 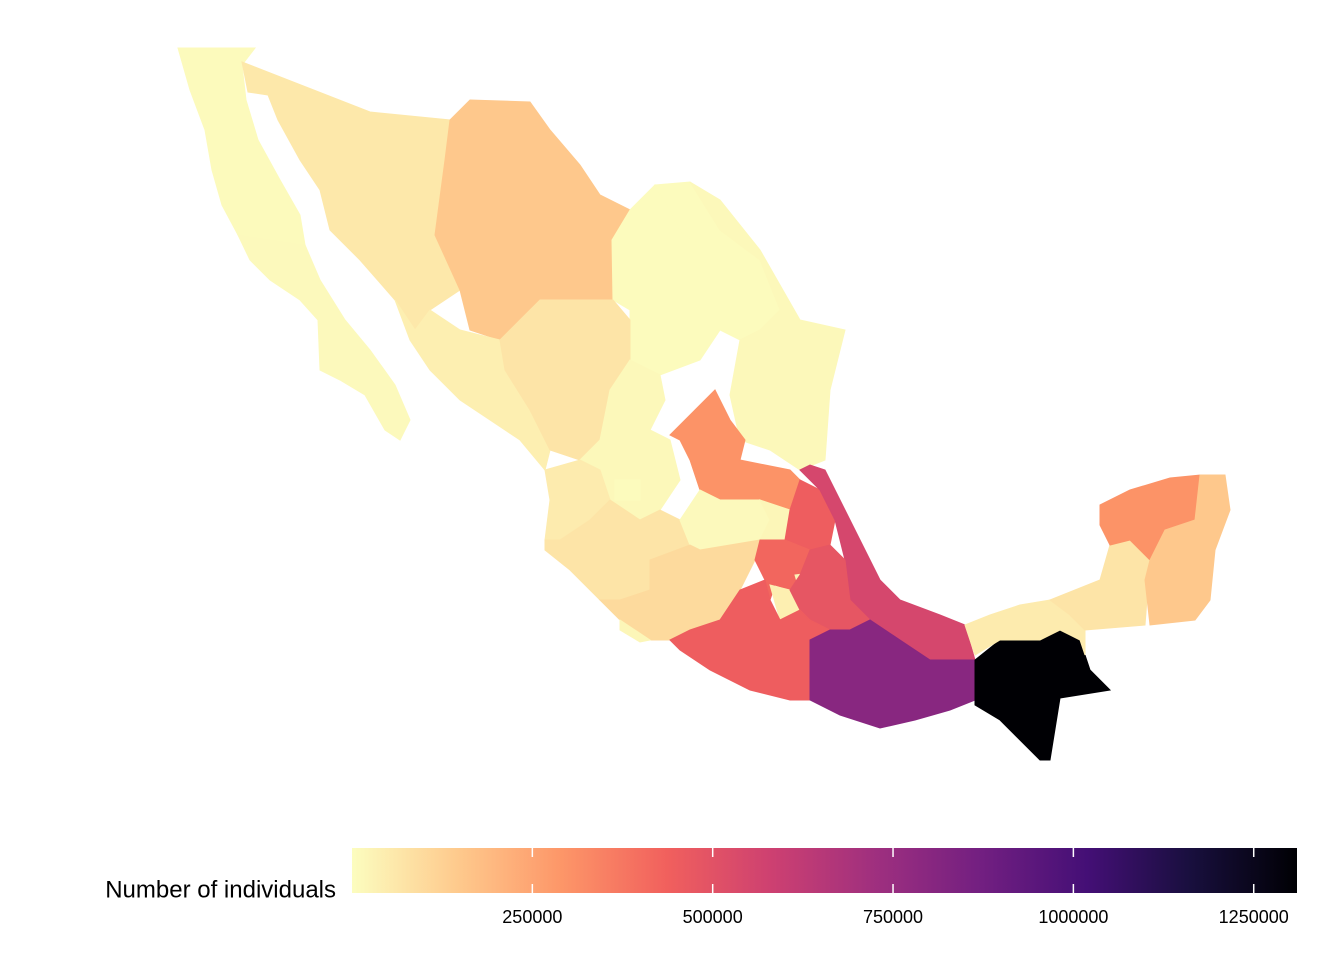 What do you see at coordinates (1254, 917) in the screenshot?
I see `tick-label: 1250000` at bounding box center [1254, 917].